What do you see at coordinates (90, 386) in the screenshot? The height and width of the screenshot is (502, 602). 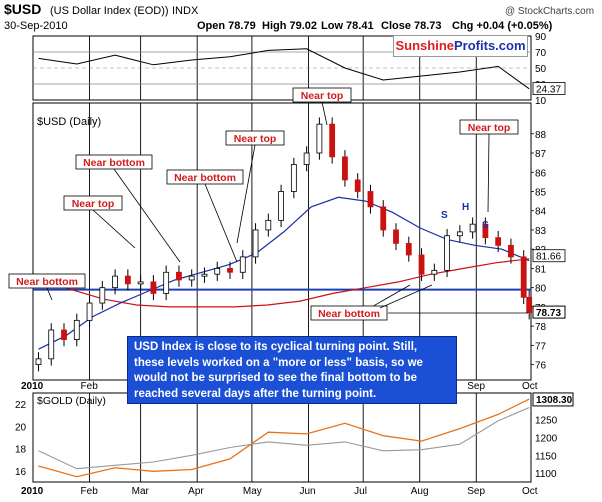 I see `usd-x-tick-label: Feb` at bounding box center [90, 386].